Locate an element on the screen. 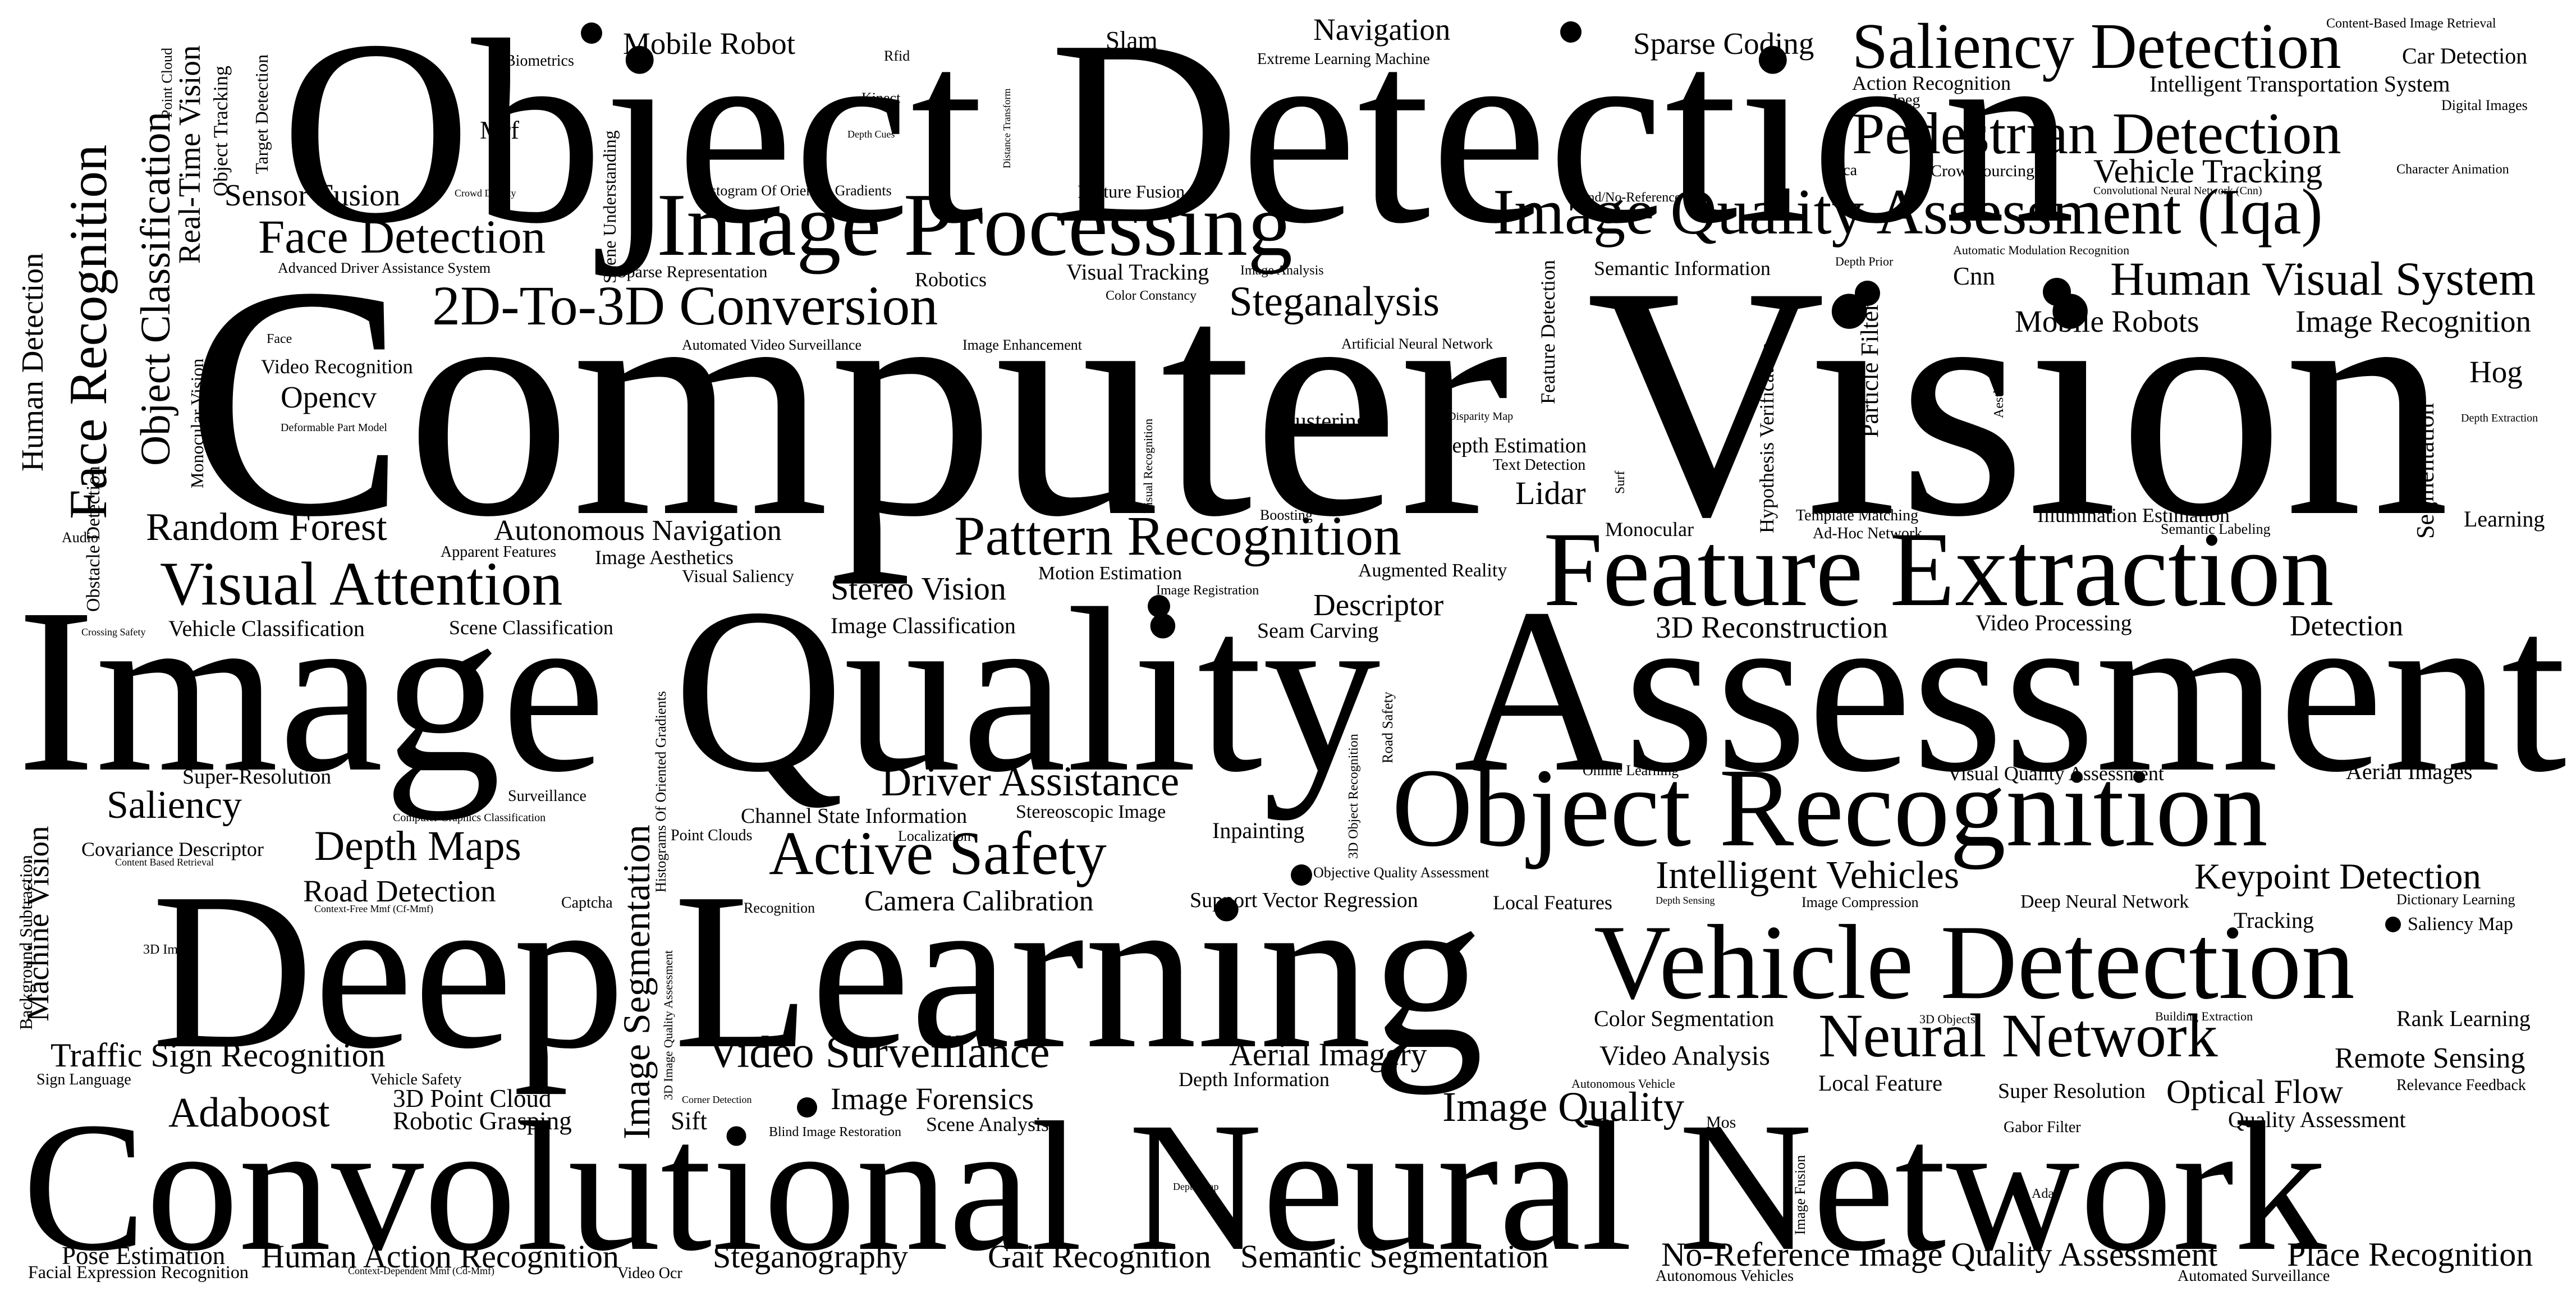 The width and height of the screenshot is (2576, 1305). word-semantic-information: Semantic Information is located at coordinates (1682, 268).